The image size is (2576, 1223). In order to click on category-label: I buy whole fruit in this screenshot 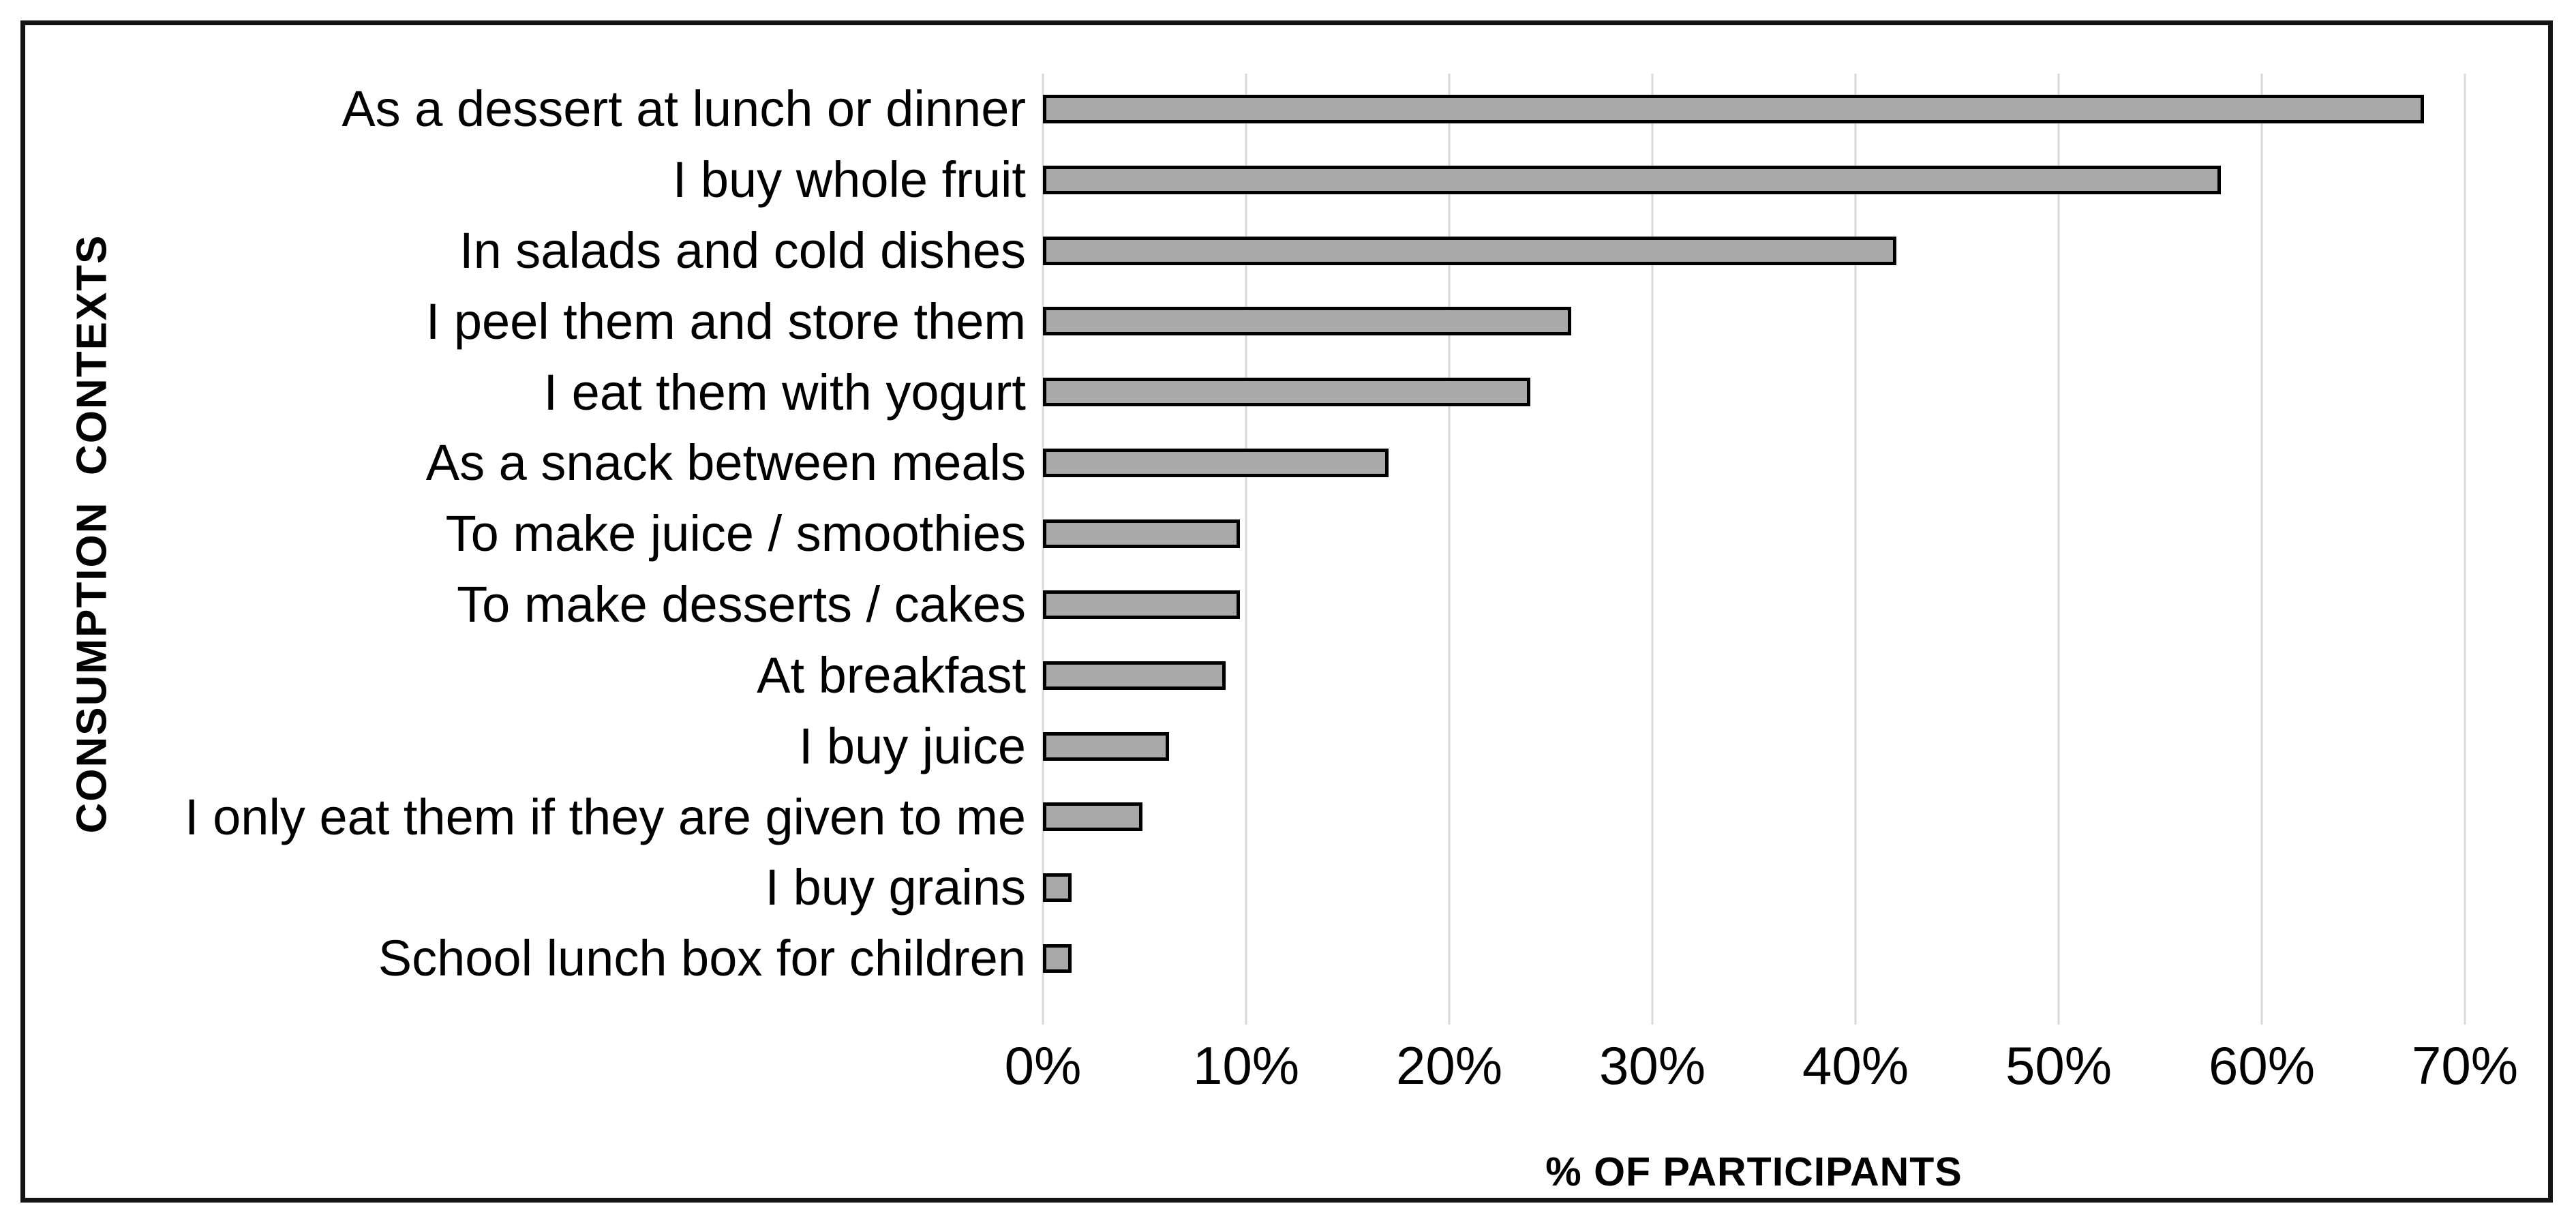, I will do `click(849, 180)`.